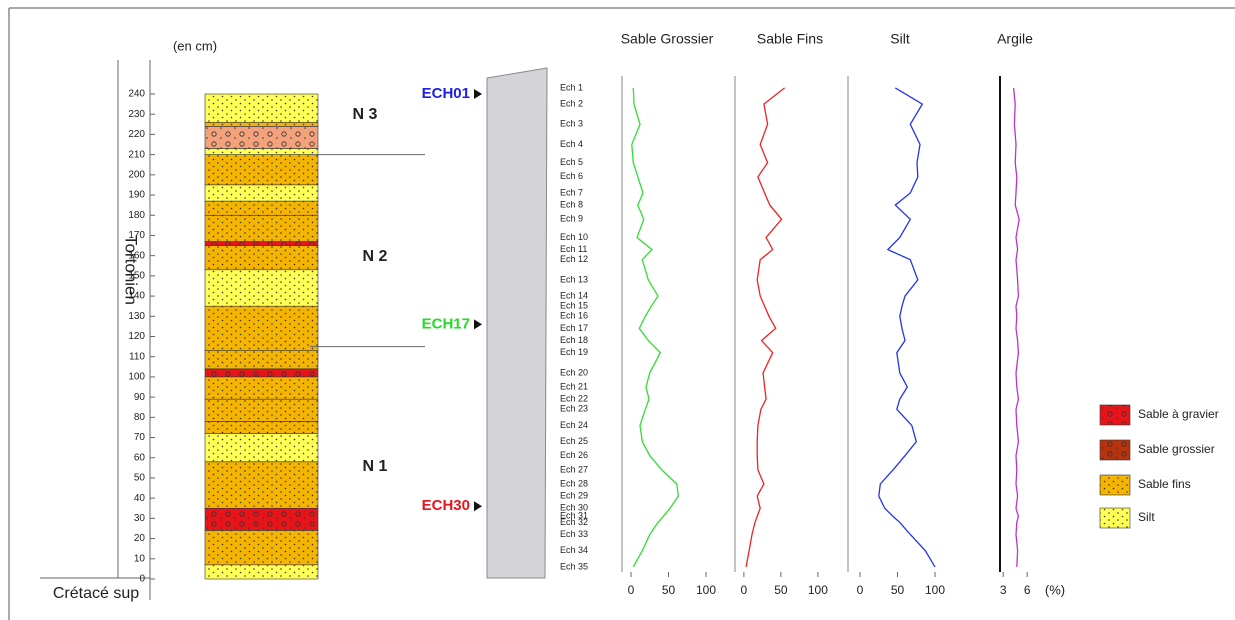 Image resolution: width=1235 pixels, height=620 pixels. Describe the element at coordinates (574, 237) in the screenshot. I see `sample-label: Ech 10` at that location.